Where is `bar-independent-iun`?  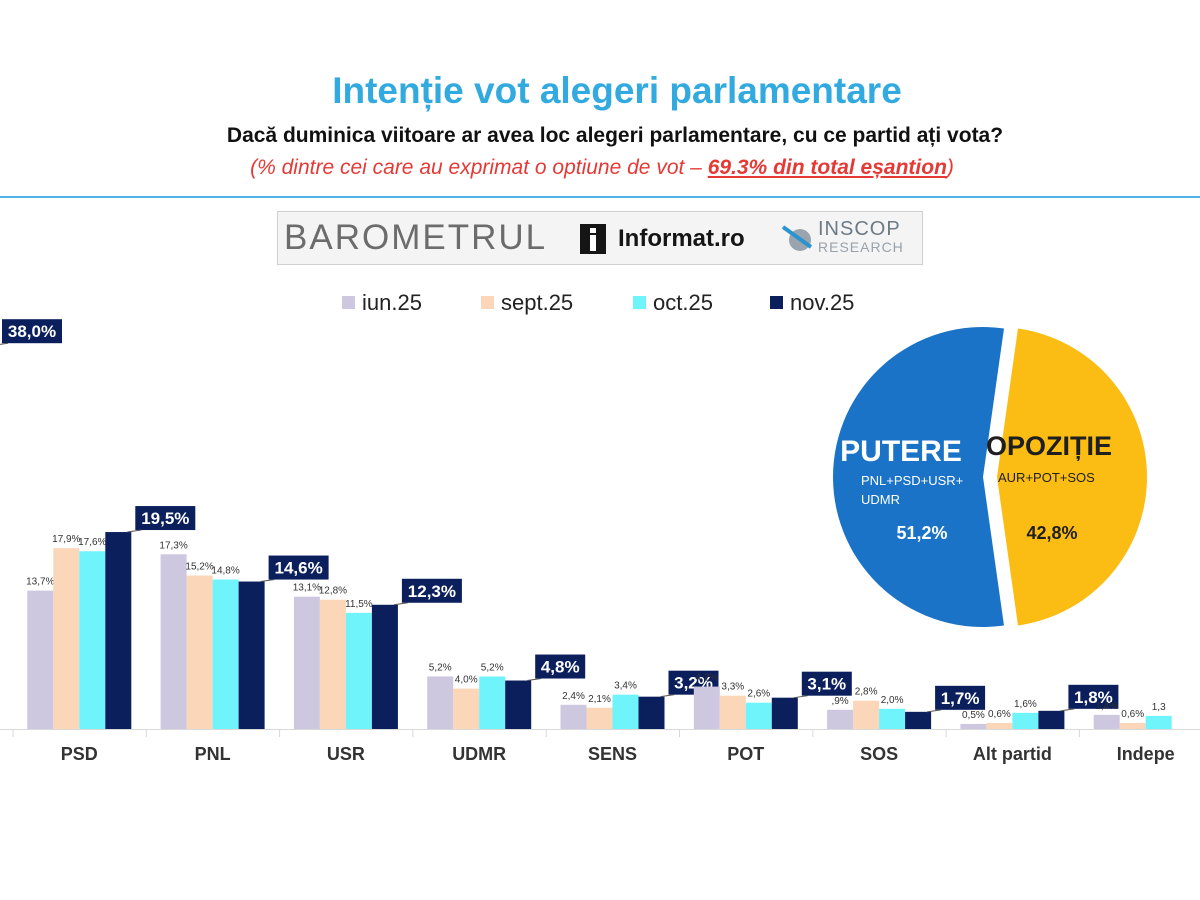
bar-independent-iun is located at coordinates (1106, 721).